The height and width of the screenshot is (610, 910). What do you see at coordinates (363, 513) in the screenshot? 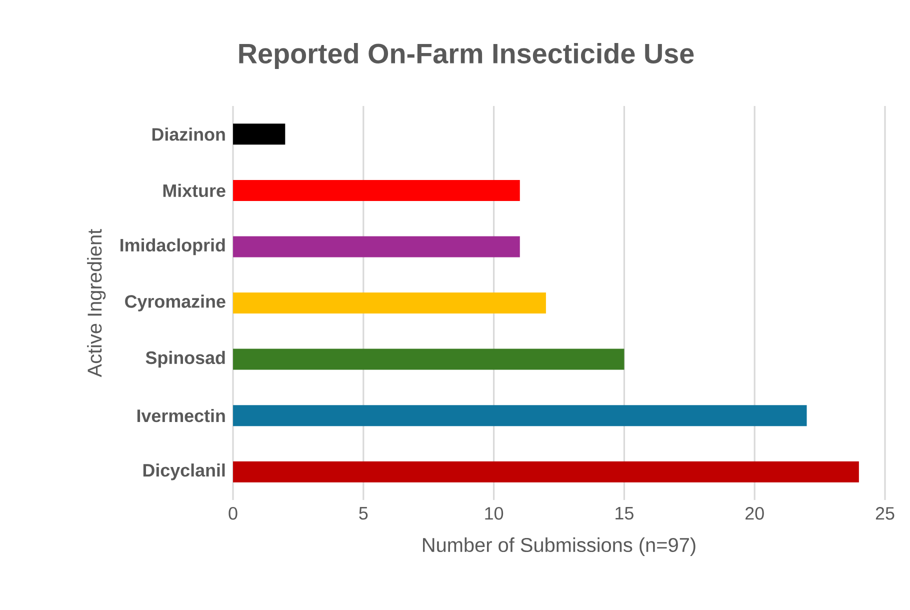
I see `x-tick-label: 5` at bounding box center [363, 513].